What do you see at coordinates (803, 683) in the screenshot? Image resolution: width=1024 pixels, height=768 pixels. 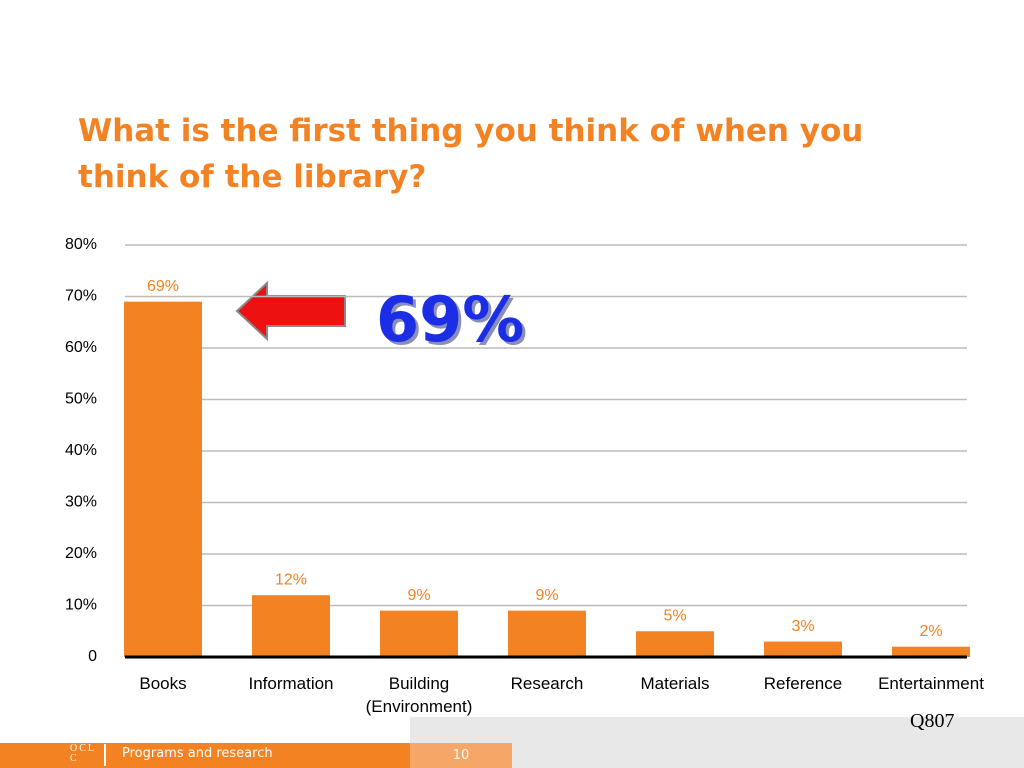 I see `x-tick-label: Reference` at bounding box center [803, 683].